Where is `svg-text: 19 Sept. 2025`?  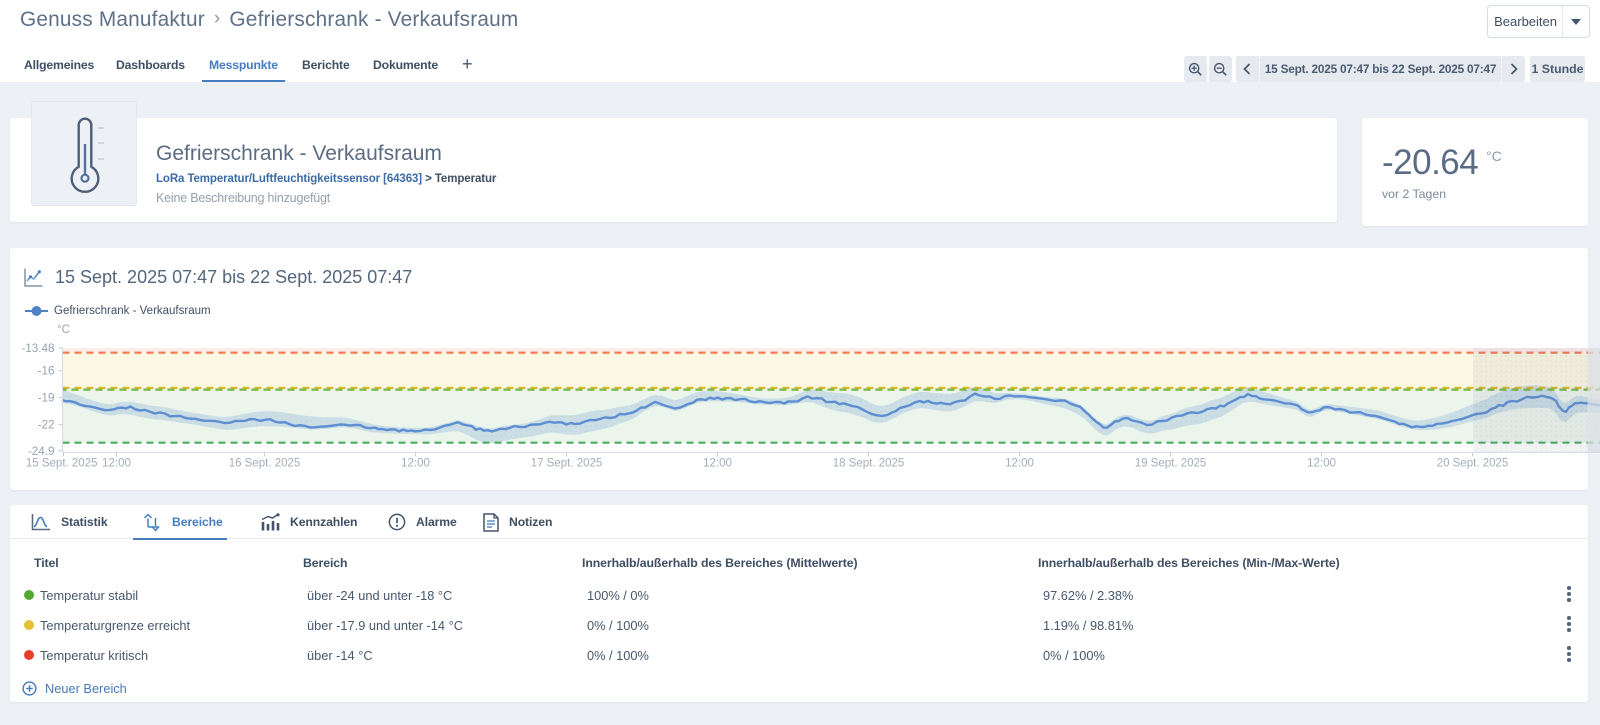 svg-text: 19 Sept. 2025 is located at coordinates (1171, 464).